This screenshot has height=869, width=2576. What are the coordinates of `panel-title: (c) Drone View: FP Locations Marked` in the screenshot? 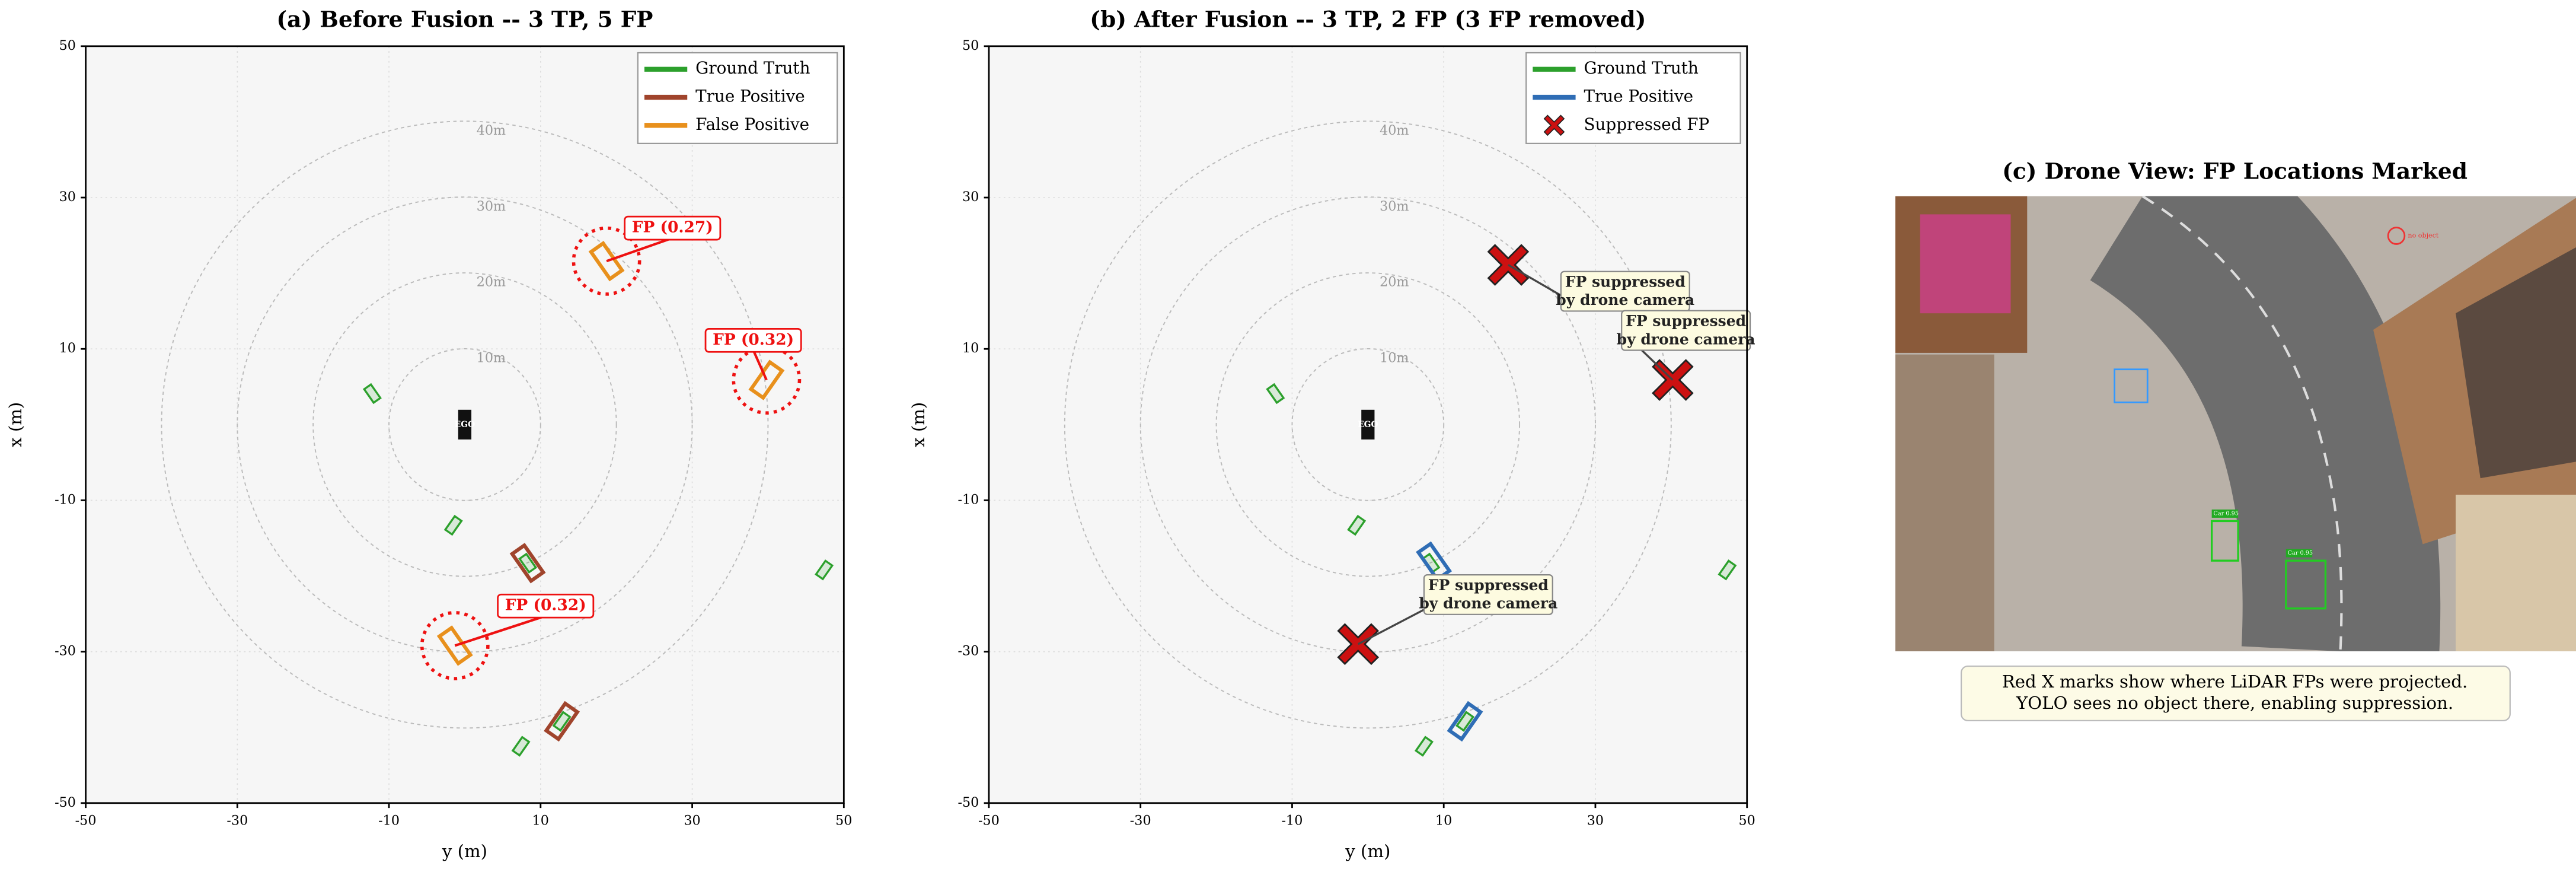 It's located at (2235, 171).